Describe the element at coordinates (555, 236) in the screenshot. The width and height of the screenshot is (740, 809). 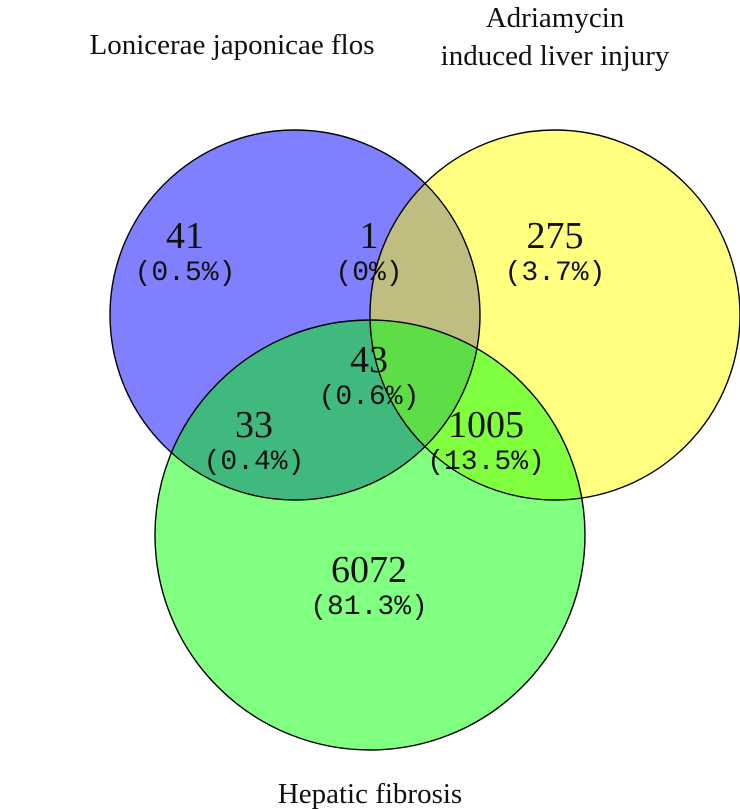
I see `count-liver-only: 275` at that location.